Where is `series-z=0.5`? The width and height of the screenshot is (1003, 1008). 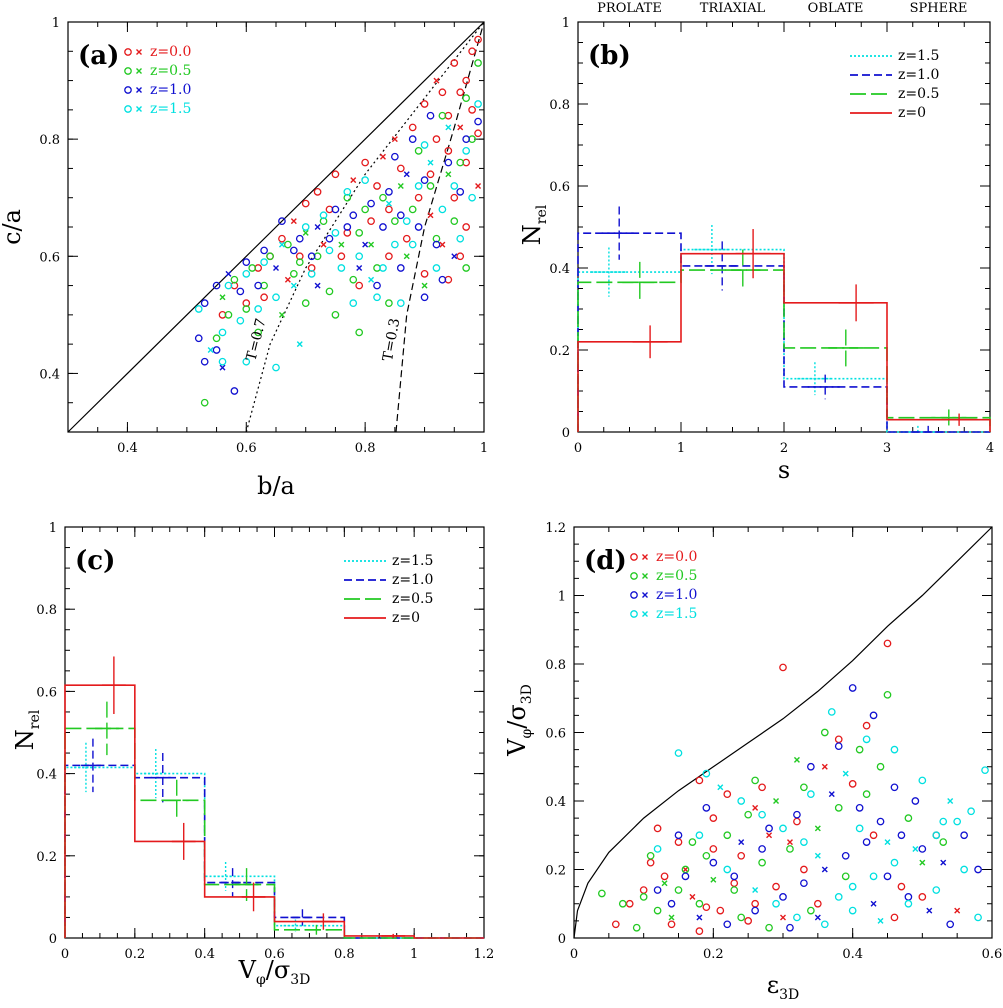 series-z=0.5 is located at coordinates (274, 820).